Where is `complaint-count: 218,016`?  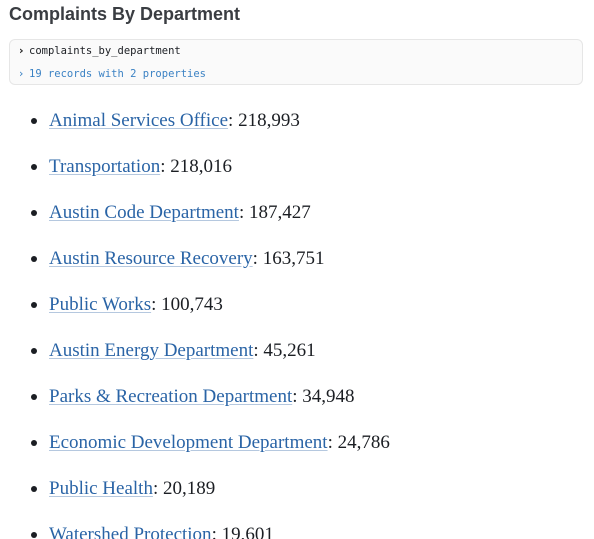
complaint-count: 218,016 is located at coordinates (201, 166).